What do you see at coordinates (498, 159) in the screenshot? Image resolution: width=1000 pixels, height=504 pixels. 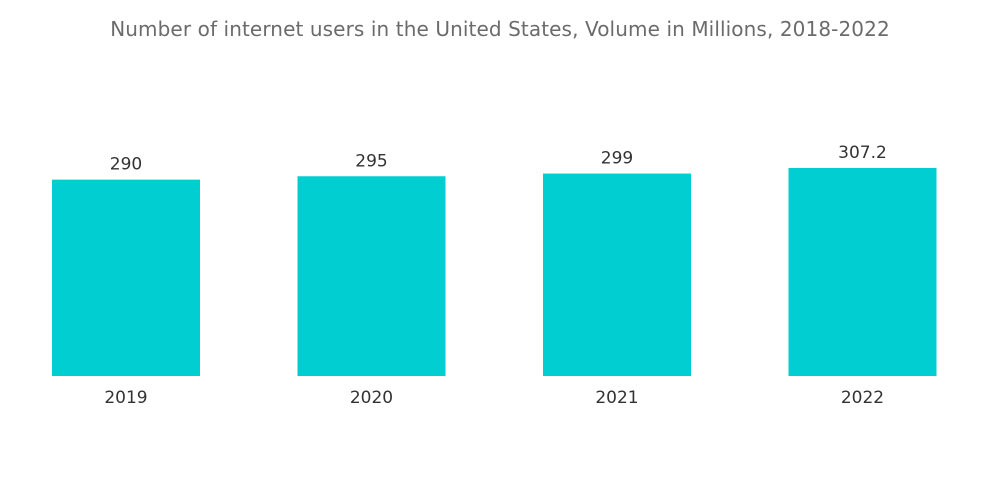 I see `value-labels-layer: 290 295 299 307.2` at bounding box center [498, 159].